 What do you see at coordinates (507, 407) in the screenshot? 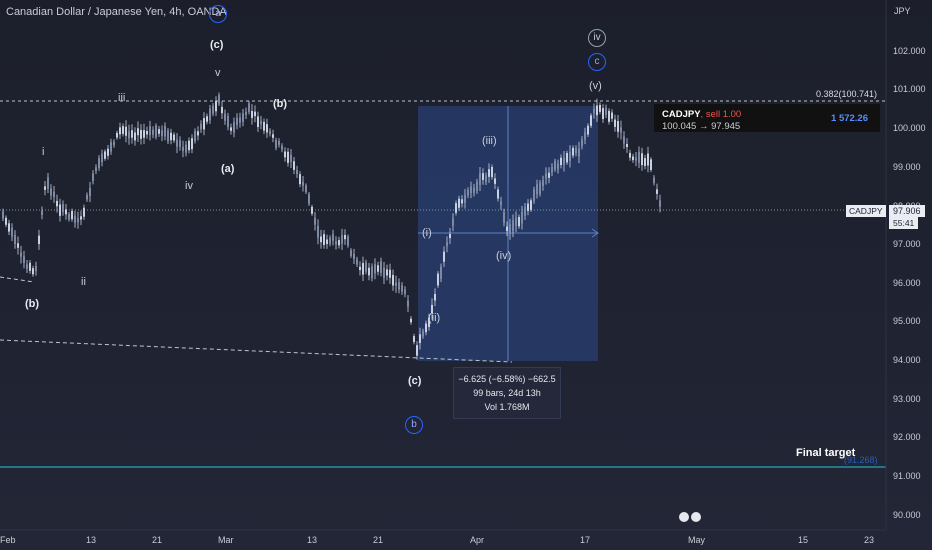
I see `measure-volume: Vol 1.768M` at bounding box center [507, 407].